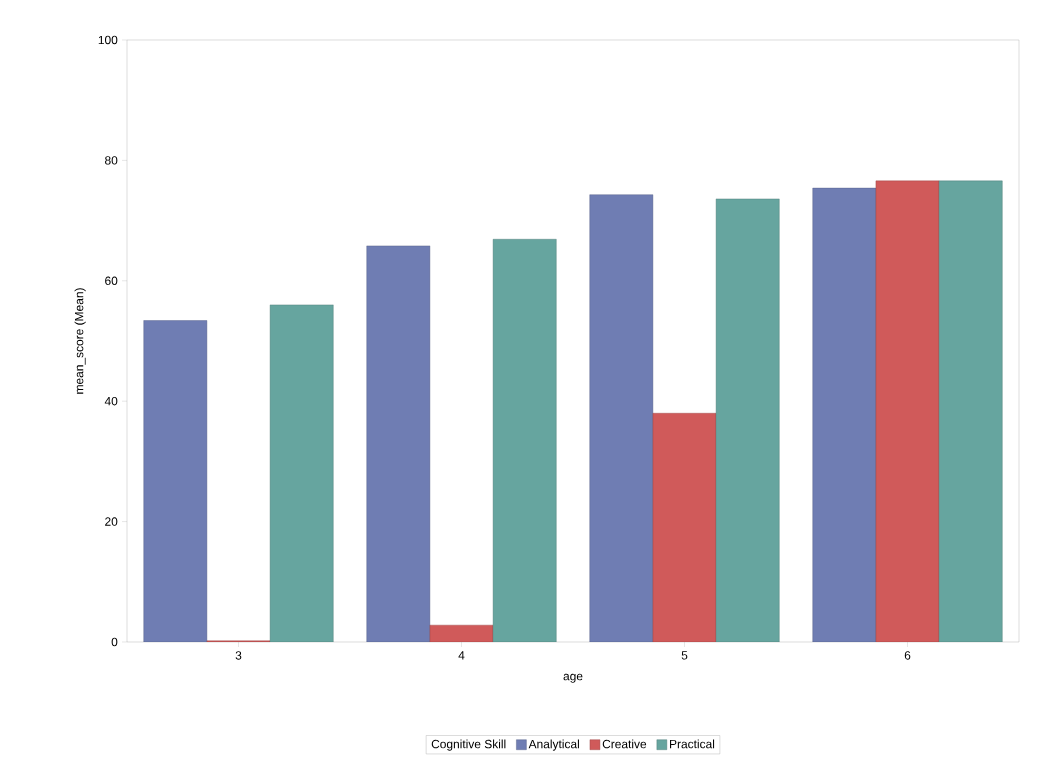  What do you see at coordinates (111, 521) in the screenshot?
I see `y-tick-label: 20` at bounding box center [111, 521].